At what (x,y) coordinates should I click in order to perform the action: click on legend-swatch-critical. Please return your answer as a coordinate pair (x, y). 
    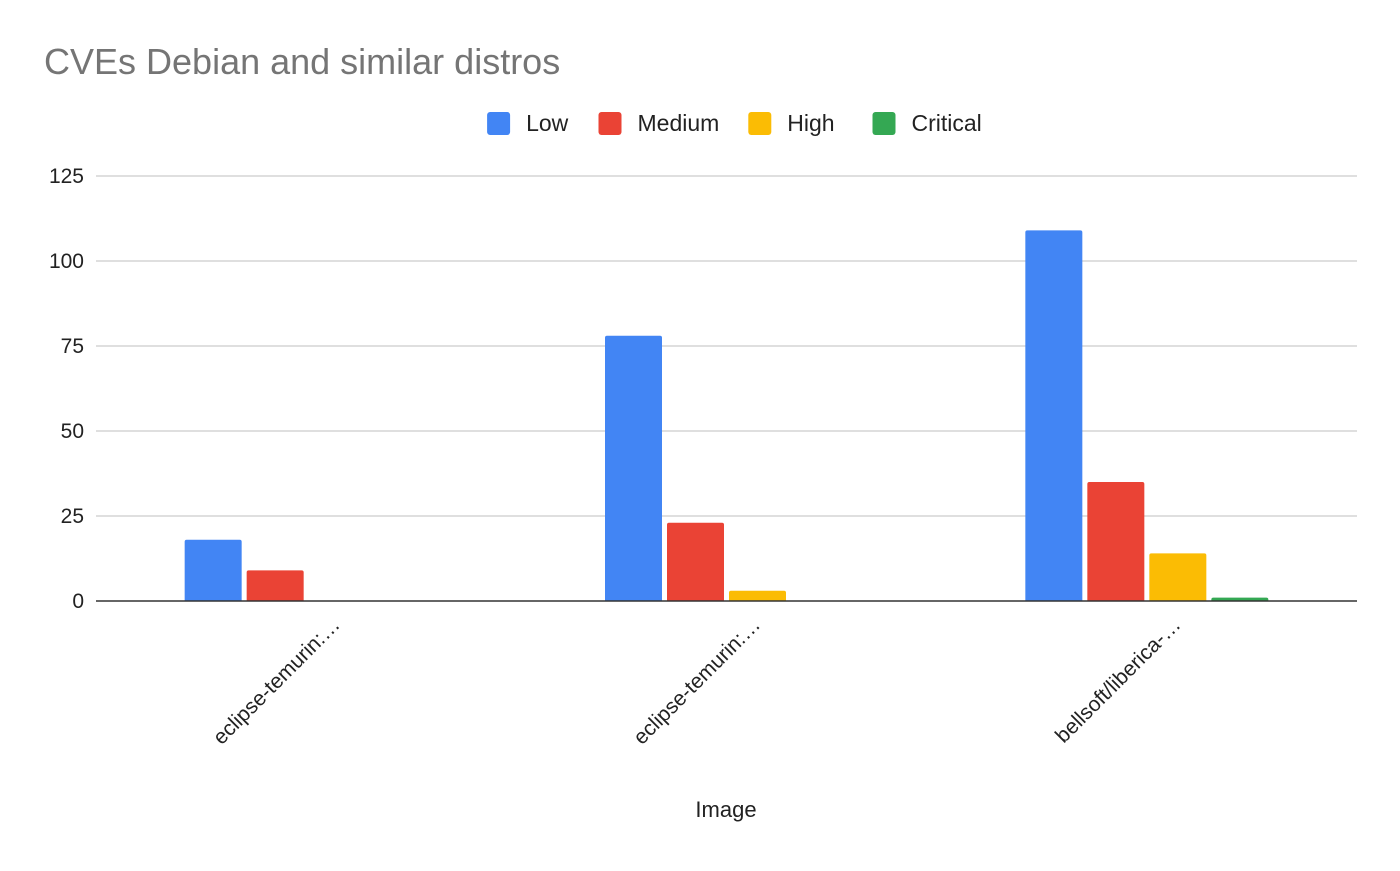
    Looking at the image, I should click on (884, 123).